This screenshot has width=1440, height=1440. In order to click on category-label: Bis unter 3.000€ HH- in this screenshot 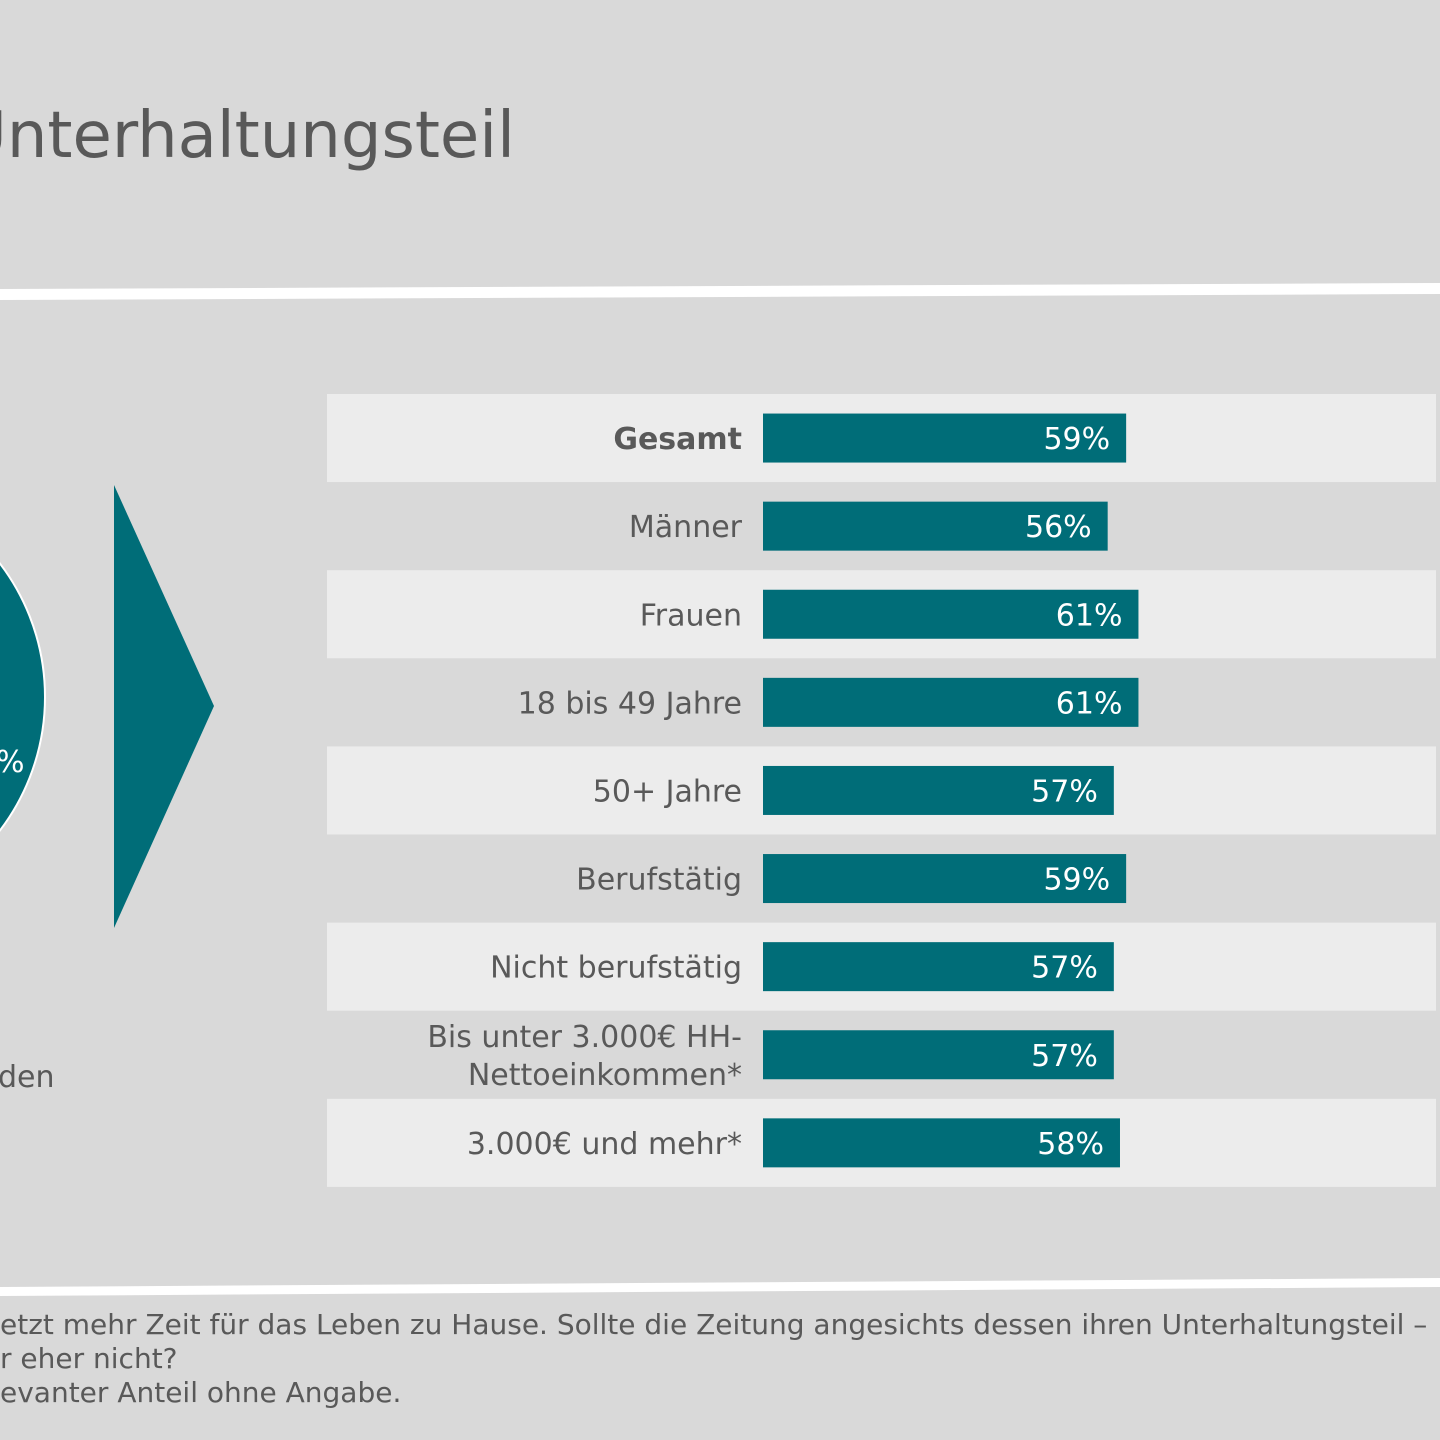, I will do `click(584, 1037)`.